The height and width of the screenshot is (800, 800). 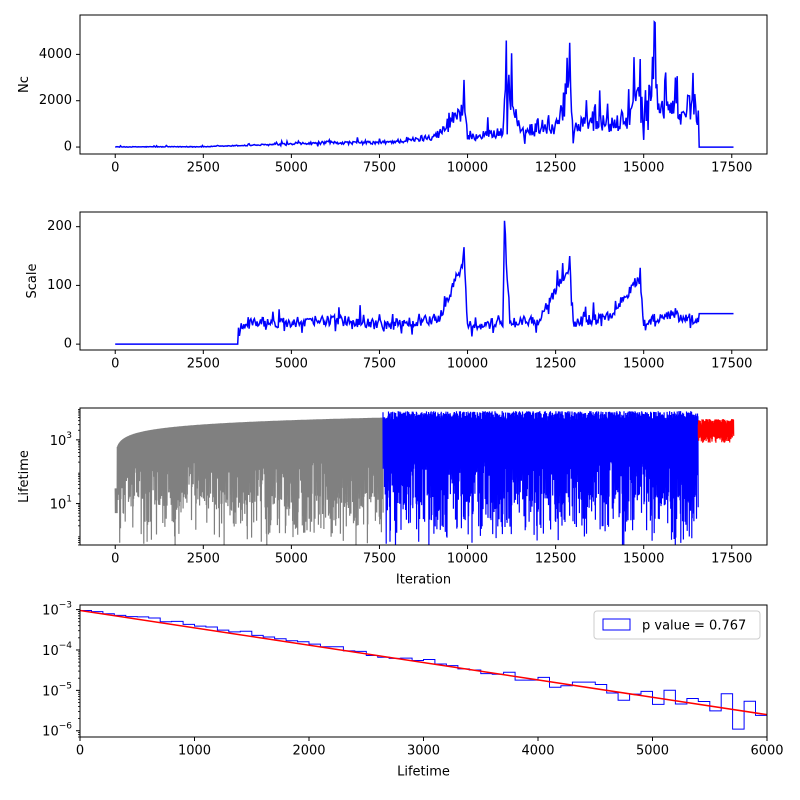 What do you see at coordinates (423, 751) in the screenshot?
I see `x-tick-label: 3000` at bounding box center [423, 751].